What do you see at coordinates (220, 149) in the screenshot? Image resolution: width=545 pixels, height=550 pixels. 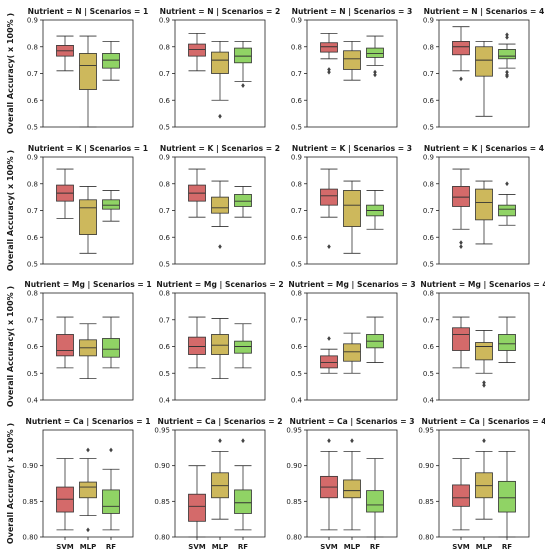 I see `panel-title: Nutrient = K | Scenarios = 2` at bounding box center [220, 149].